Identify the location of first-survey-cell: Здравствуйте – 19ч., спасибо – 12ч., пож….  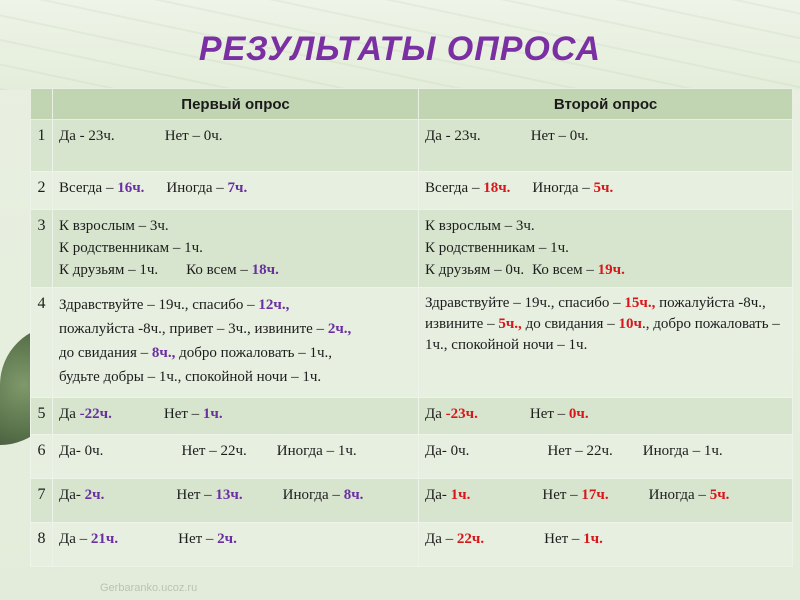
(235, 342).